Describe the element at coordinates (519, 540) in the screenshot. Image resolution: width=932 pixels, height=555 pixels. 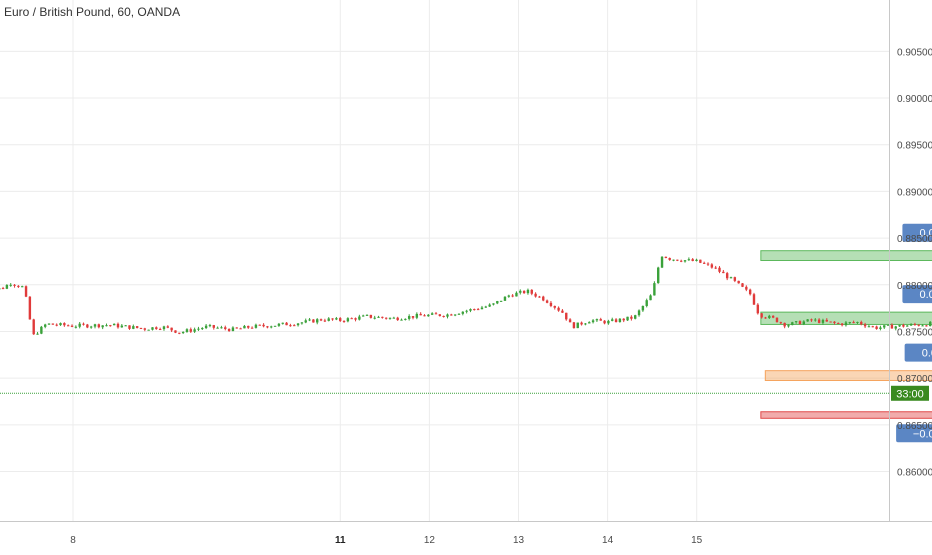
I see `x-tick-label: 13` at that location.